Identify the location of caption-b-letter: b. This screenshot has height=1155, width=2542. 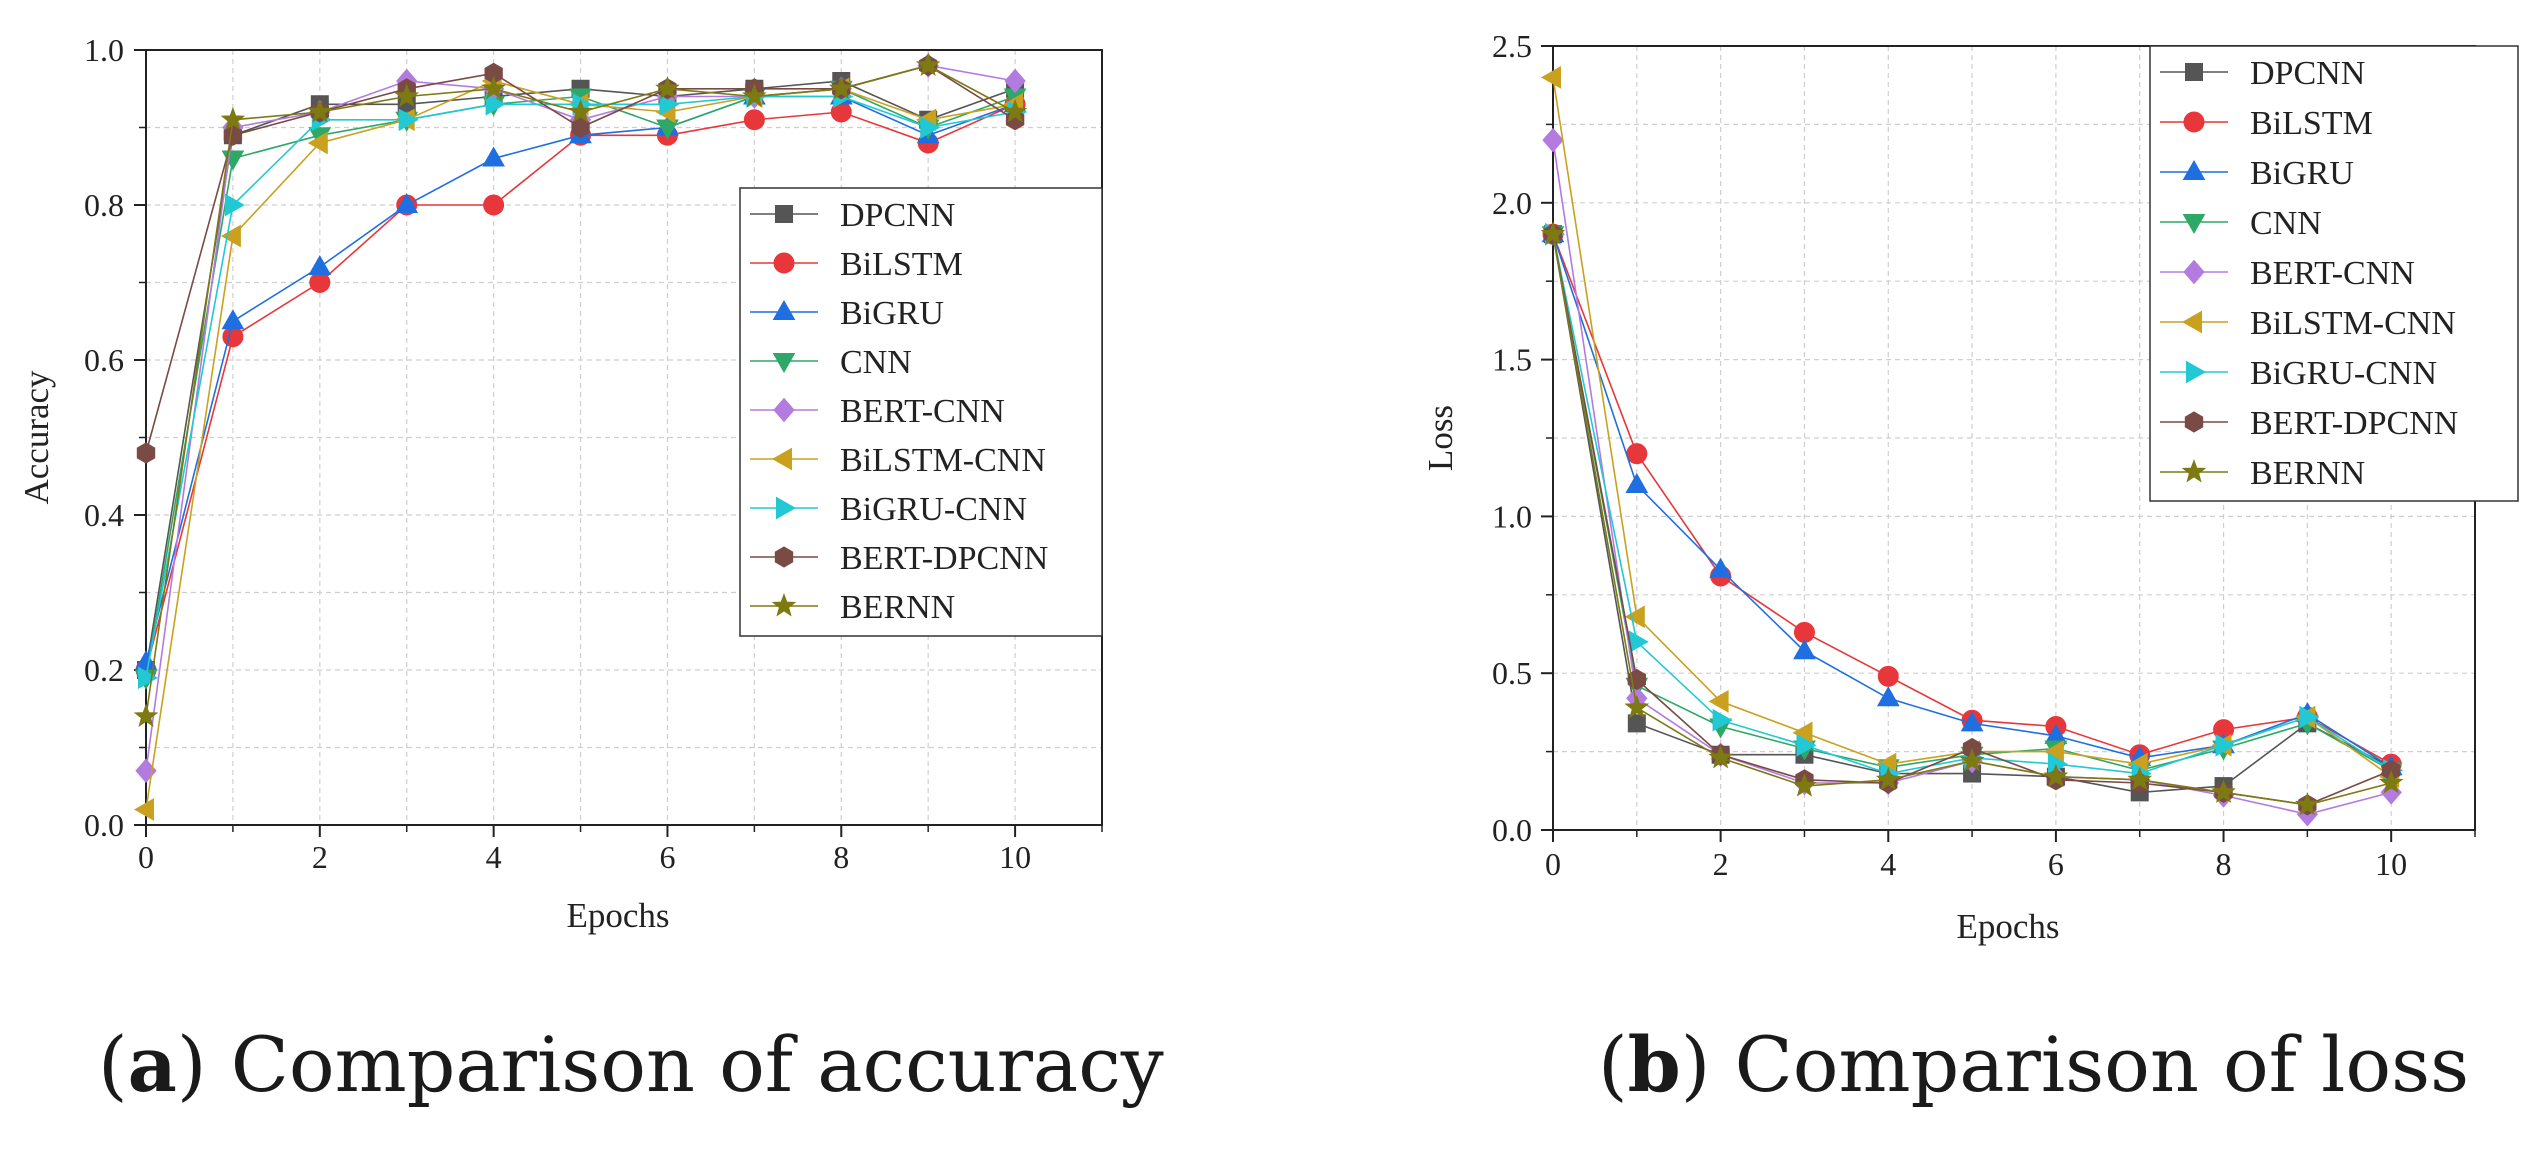
(1654, 1064).